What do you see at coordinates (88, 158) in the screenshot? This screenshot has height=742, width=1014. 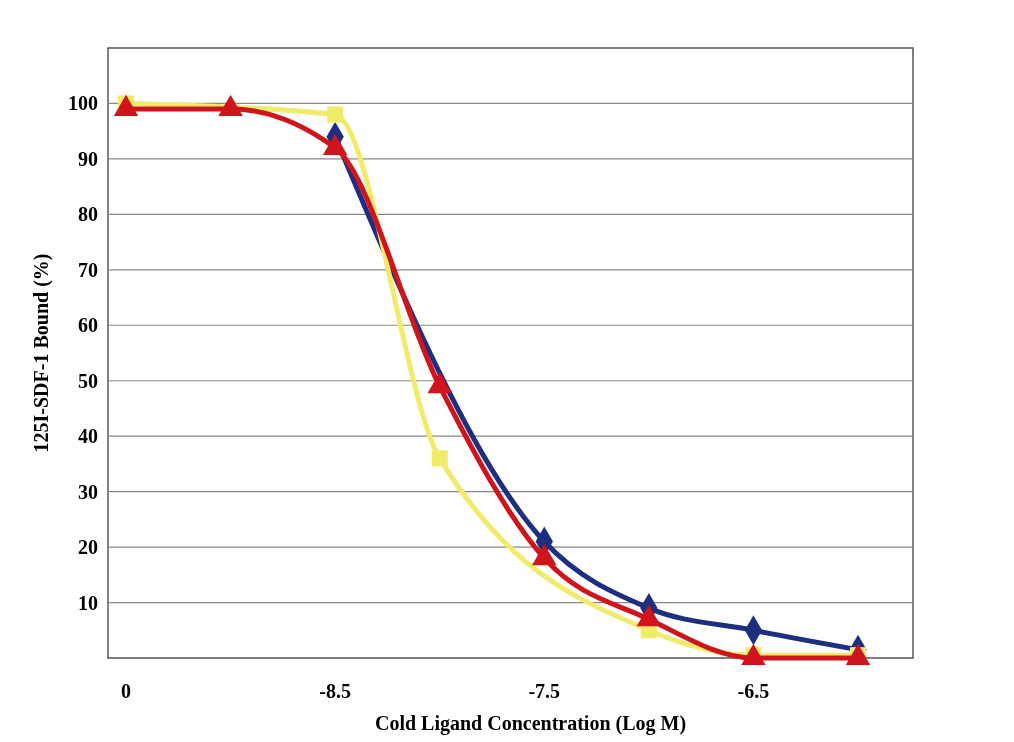 I see `y-tick-label: 90` at bounding box center [88, 158].